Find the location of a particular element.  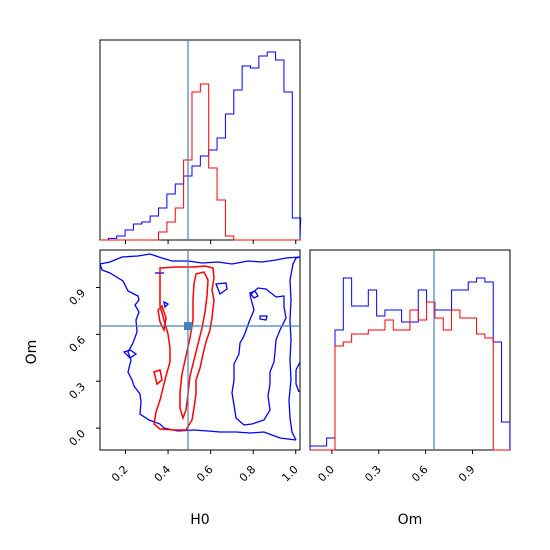

om-marginal-histograms is located at coordinates (410, 364).